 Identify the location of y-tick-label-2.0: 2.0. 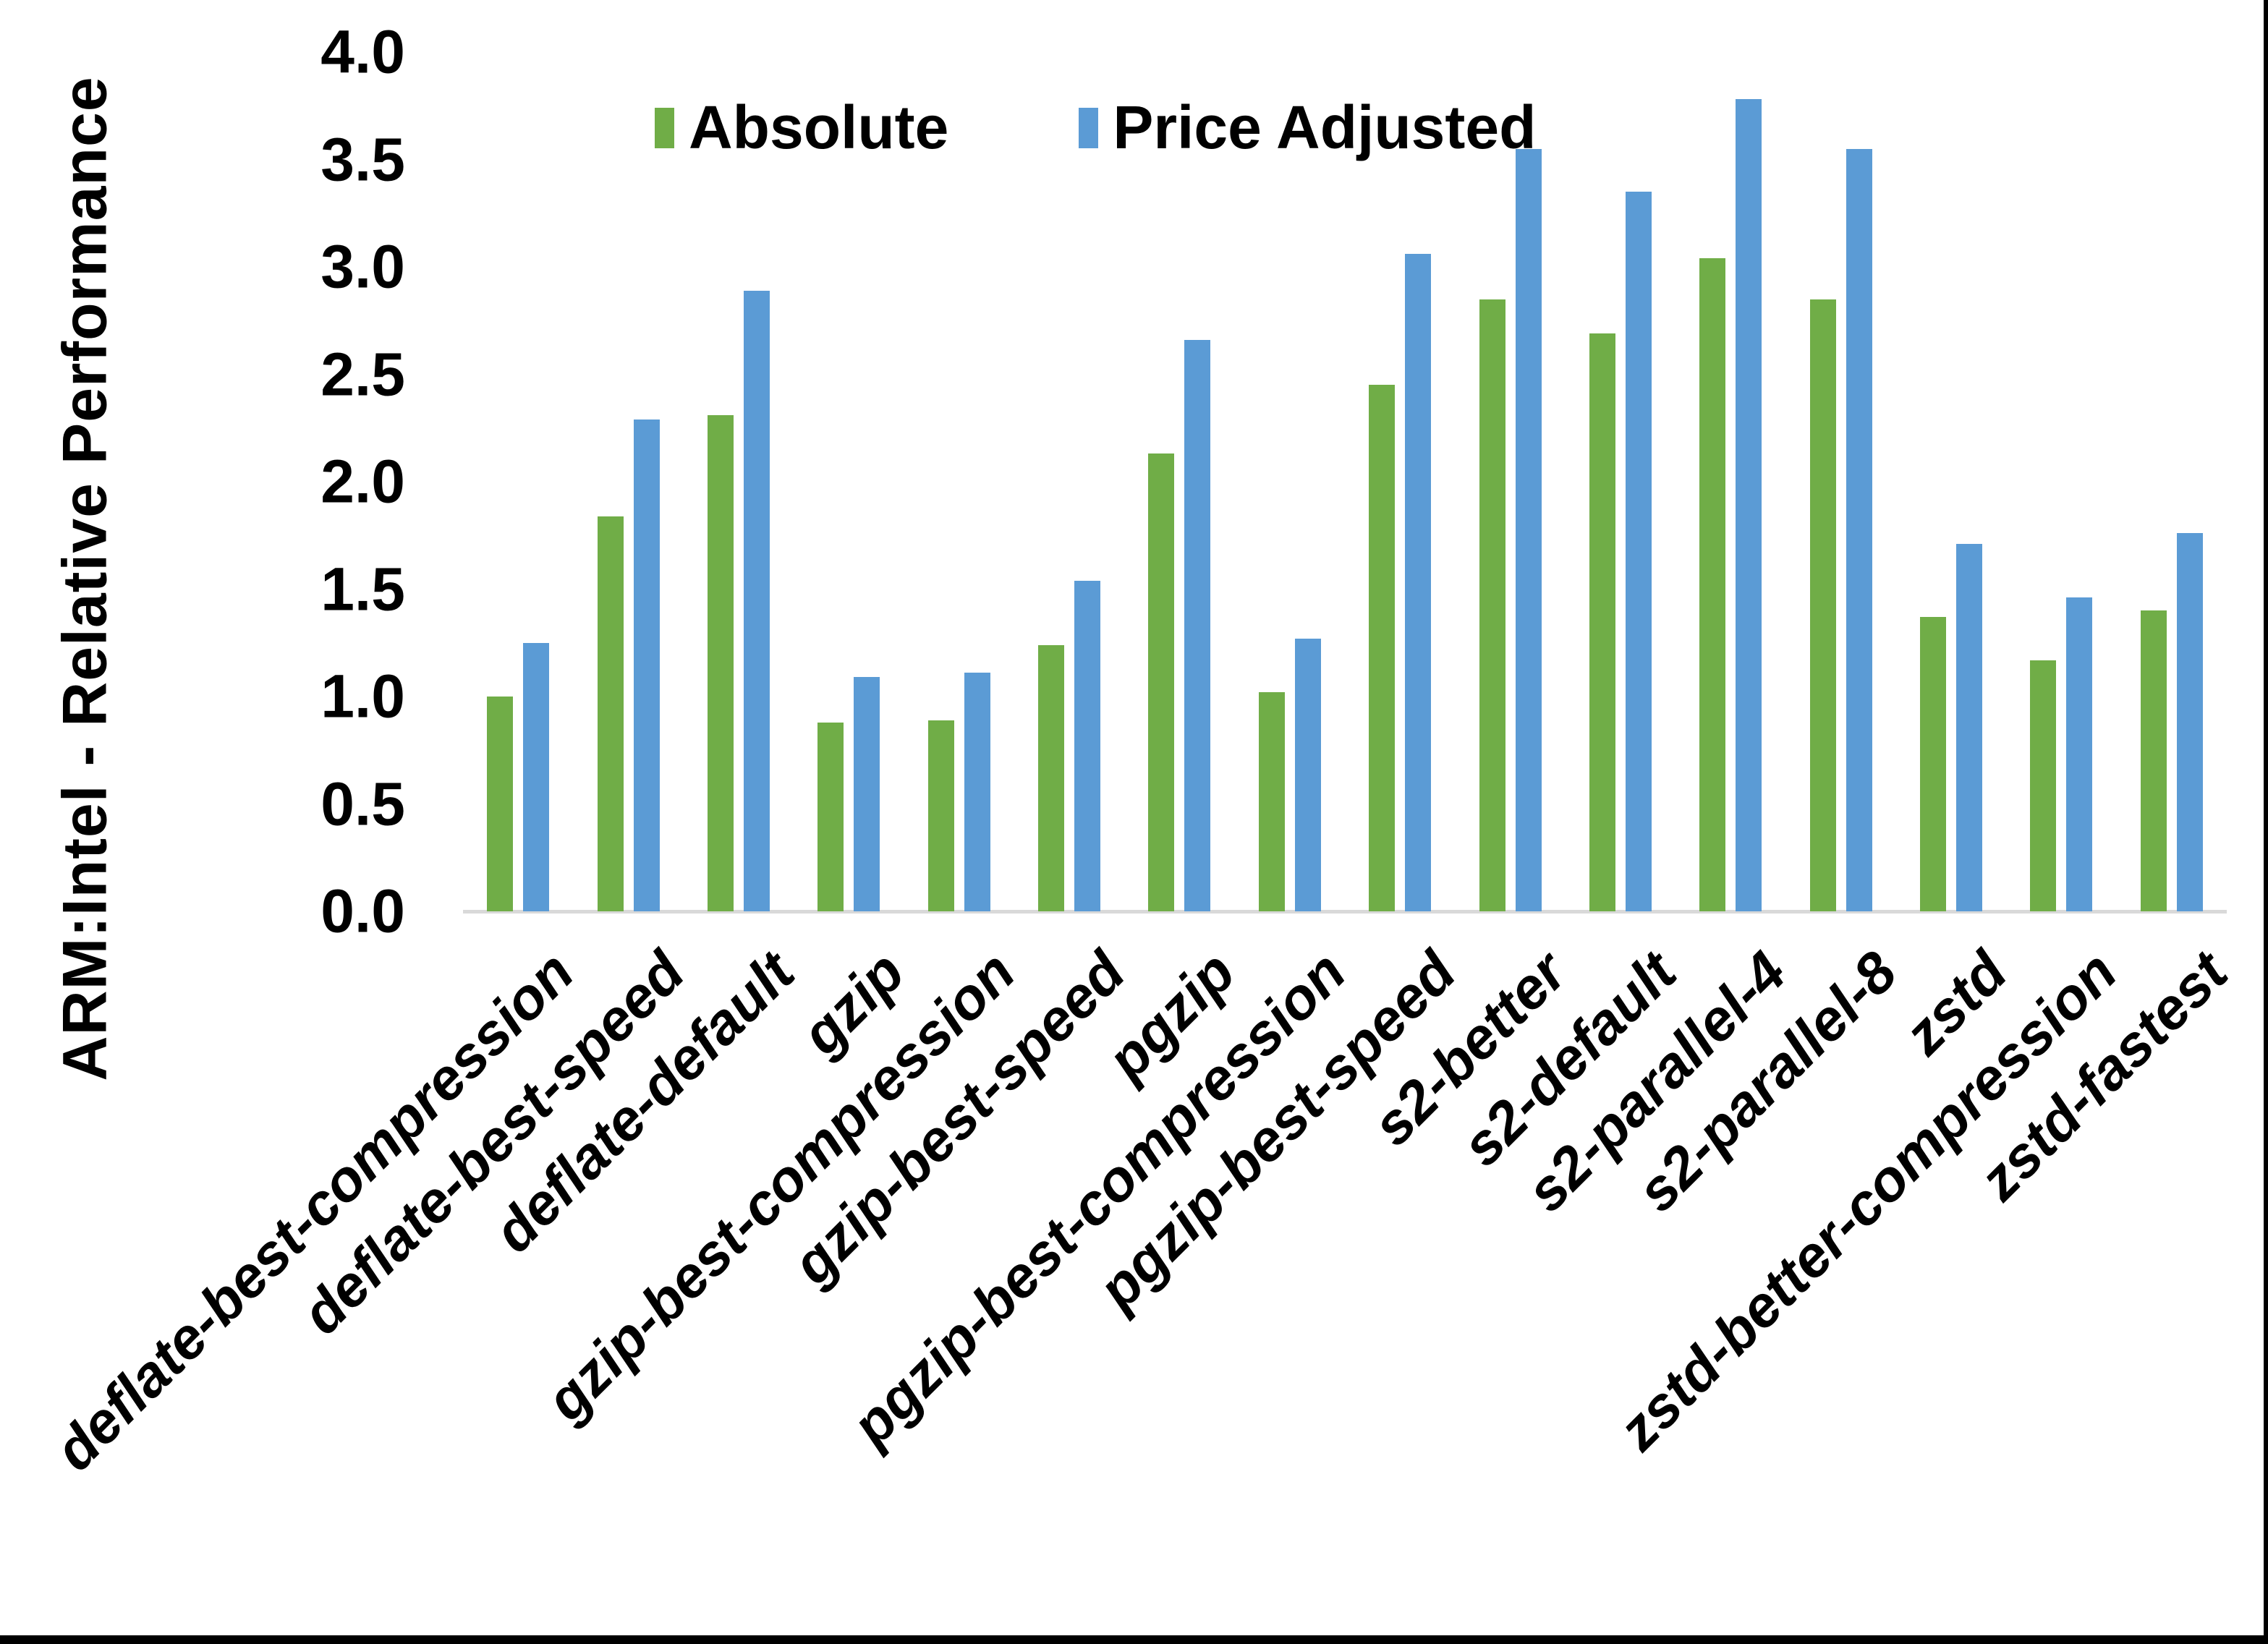
(362, 481).